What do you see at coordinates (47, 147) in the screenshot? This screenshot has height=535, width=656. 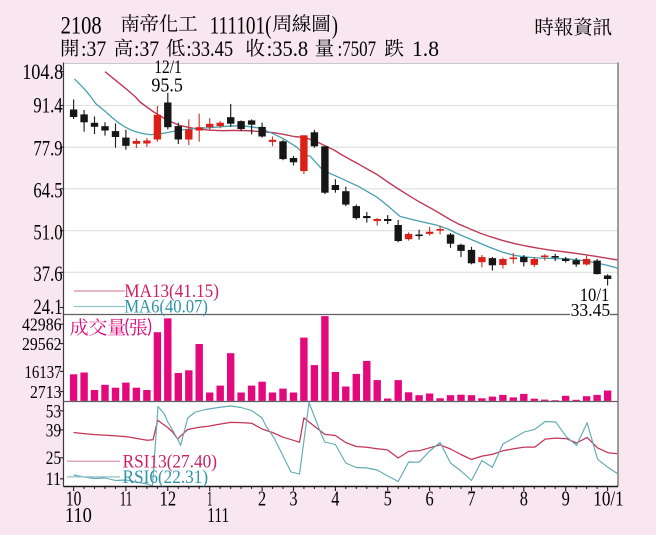 I see `svg-text: 77.9` at bounding box center [47, 147].